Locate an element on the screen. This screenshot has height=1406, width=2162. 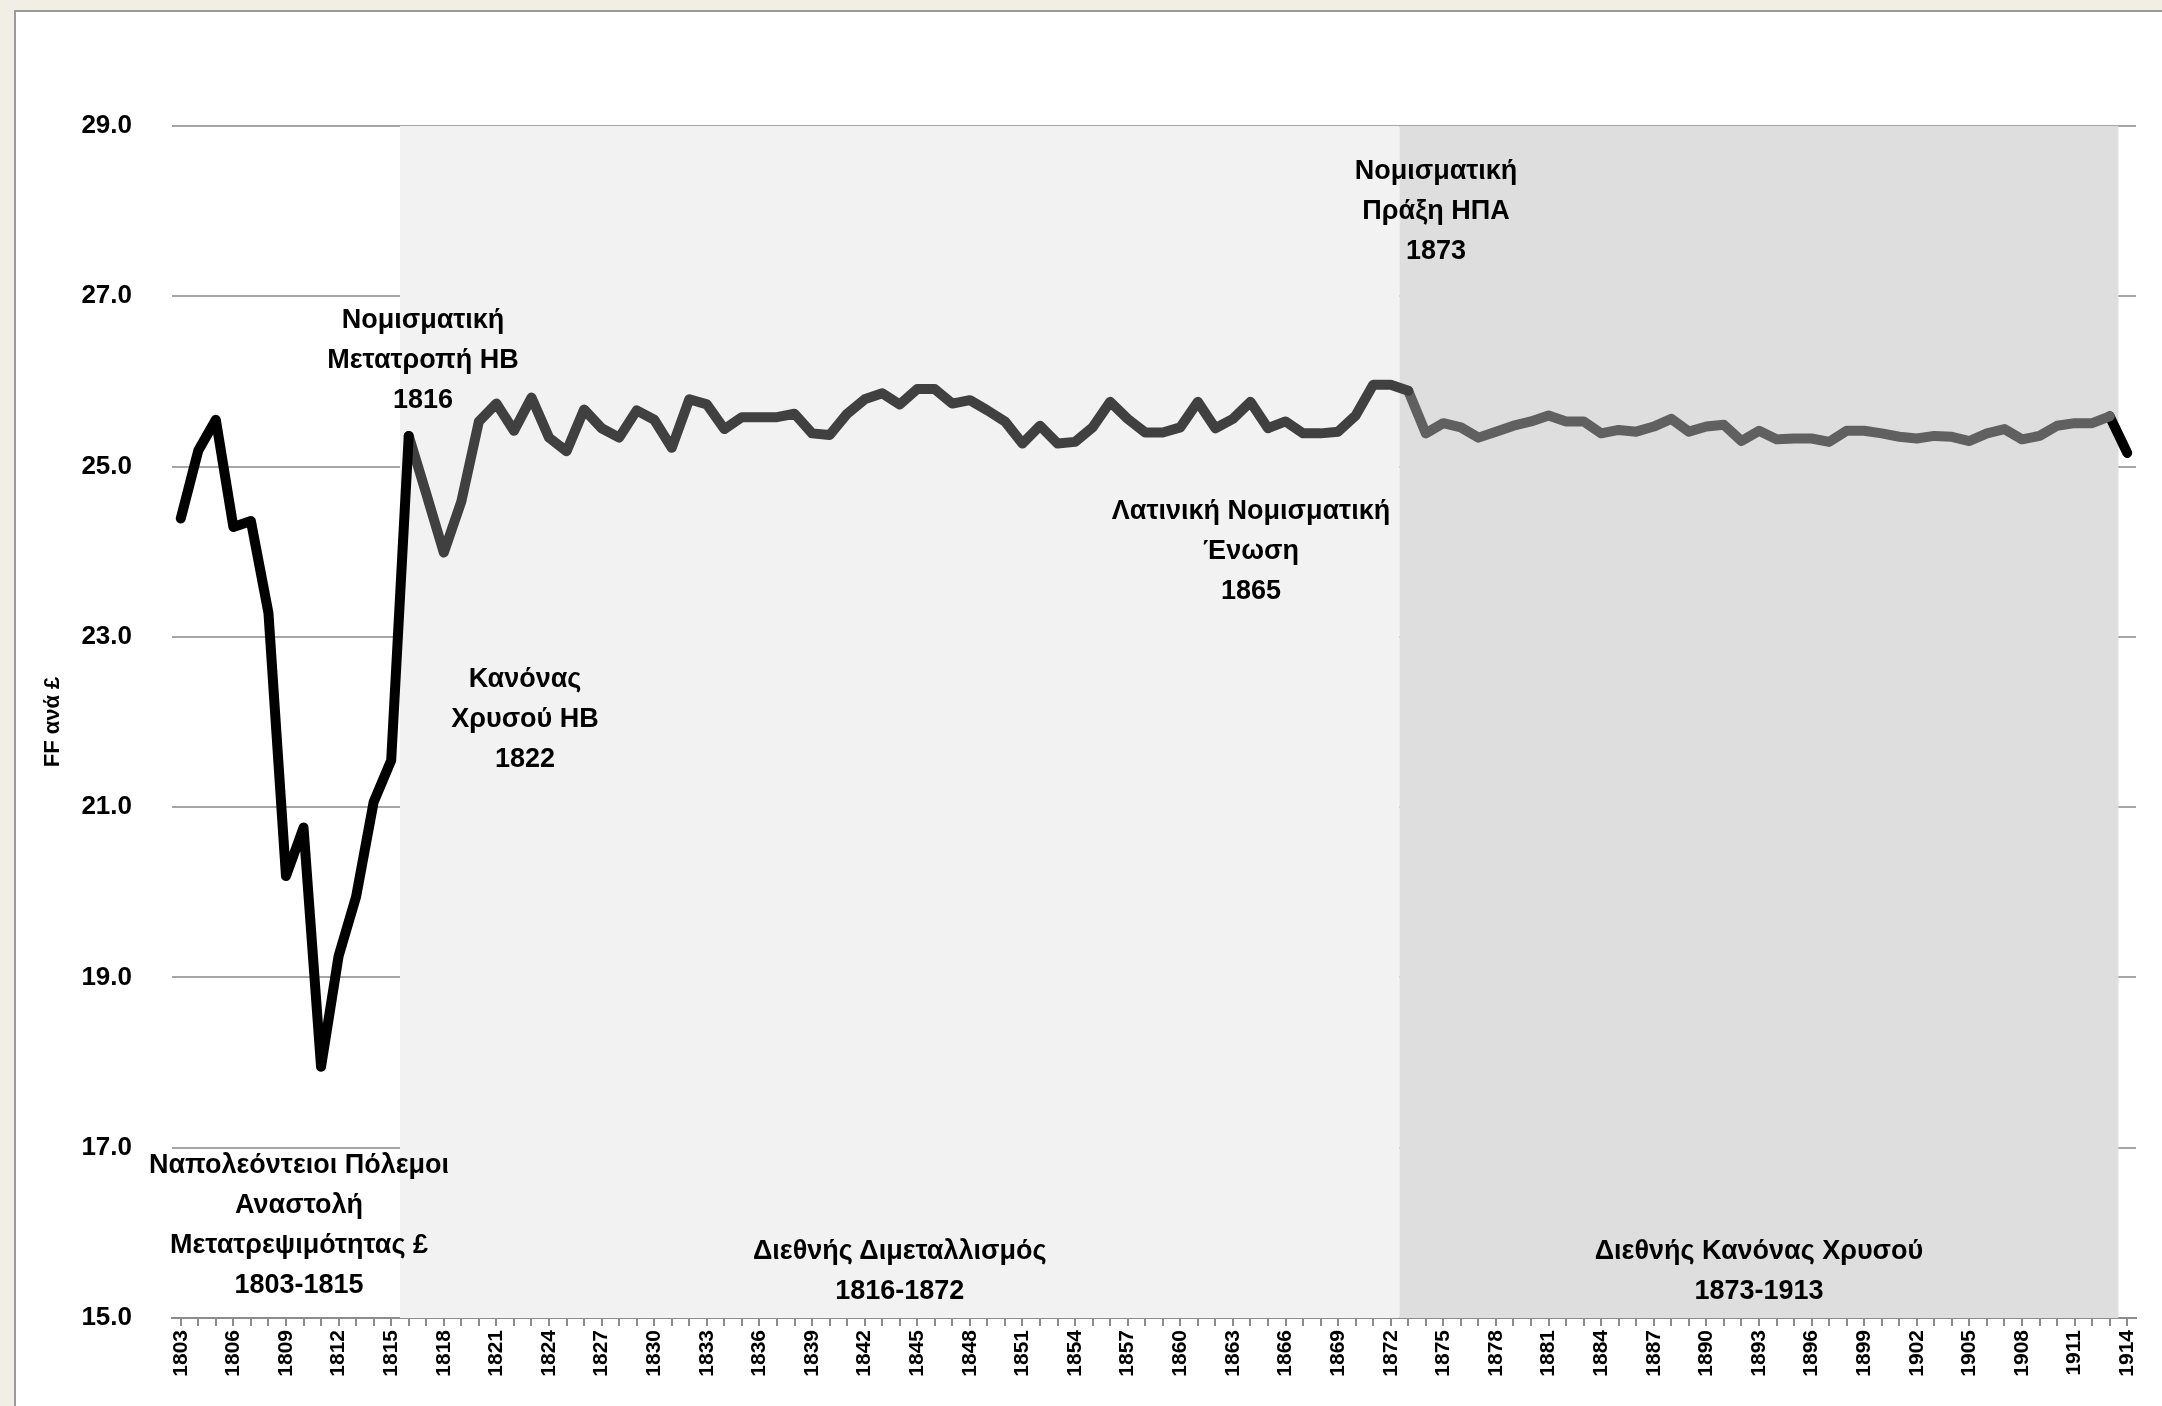
x-tick-label: 1836 is located at coordinates (758, 1353).